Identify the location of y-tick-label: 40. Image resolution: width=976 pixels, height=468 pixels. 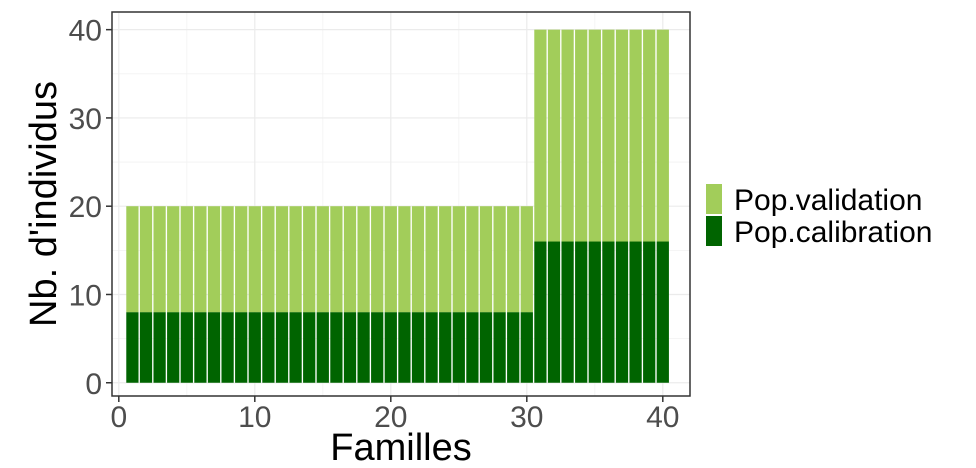
(85, 31).